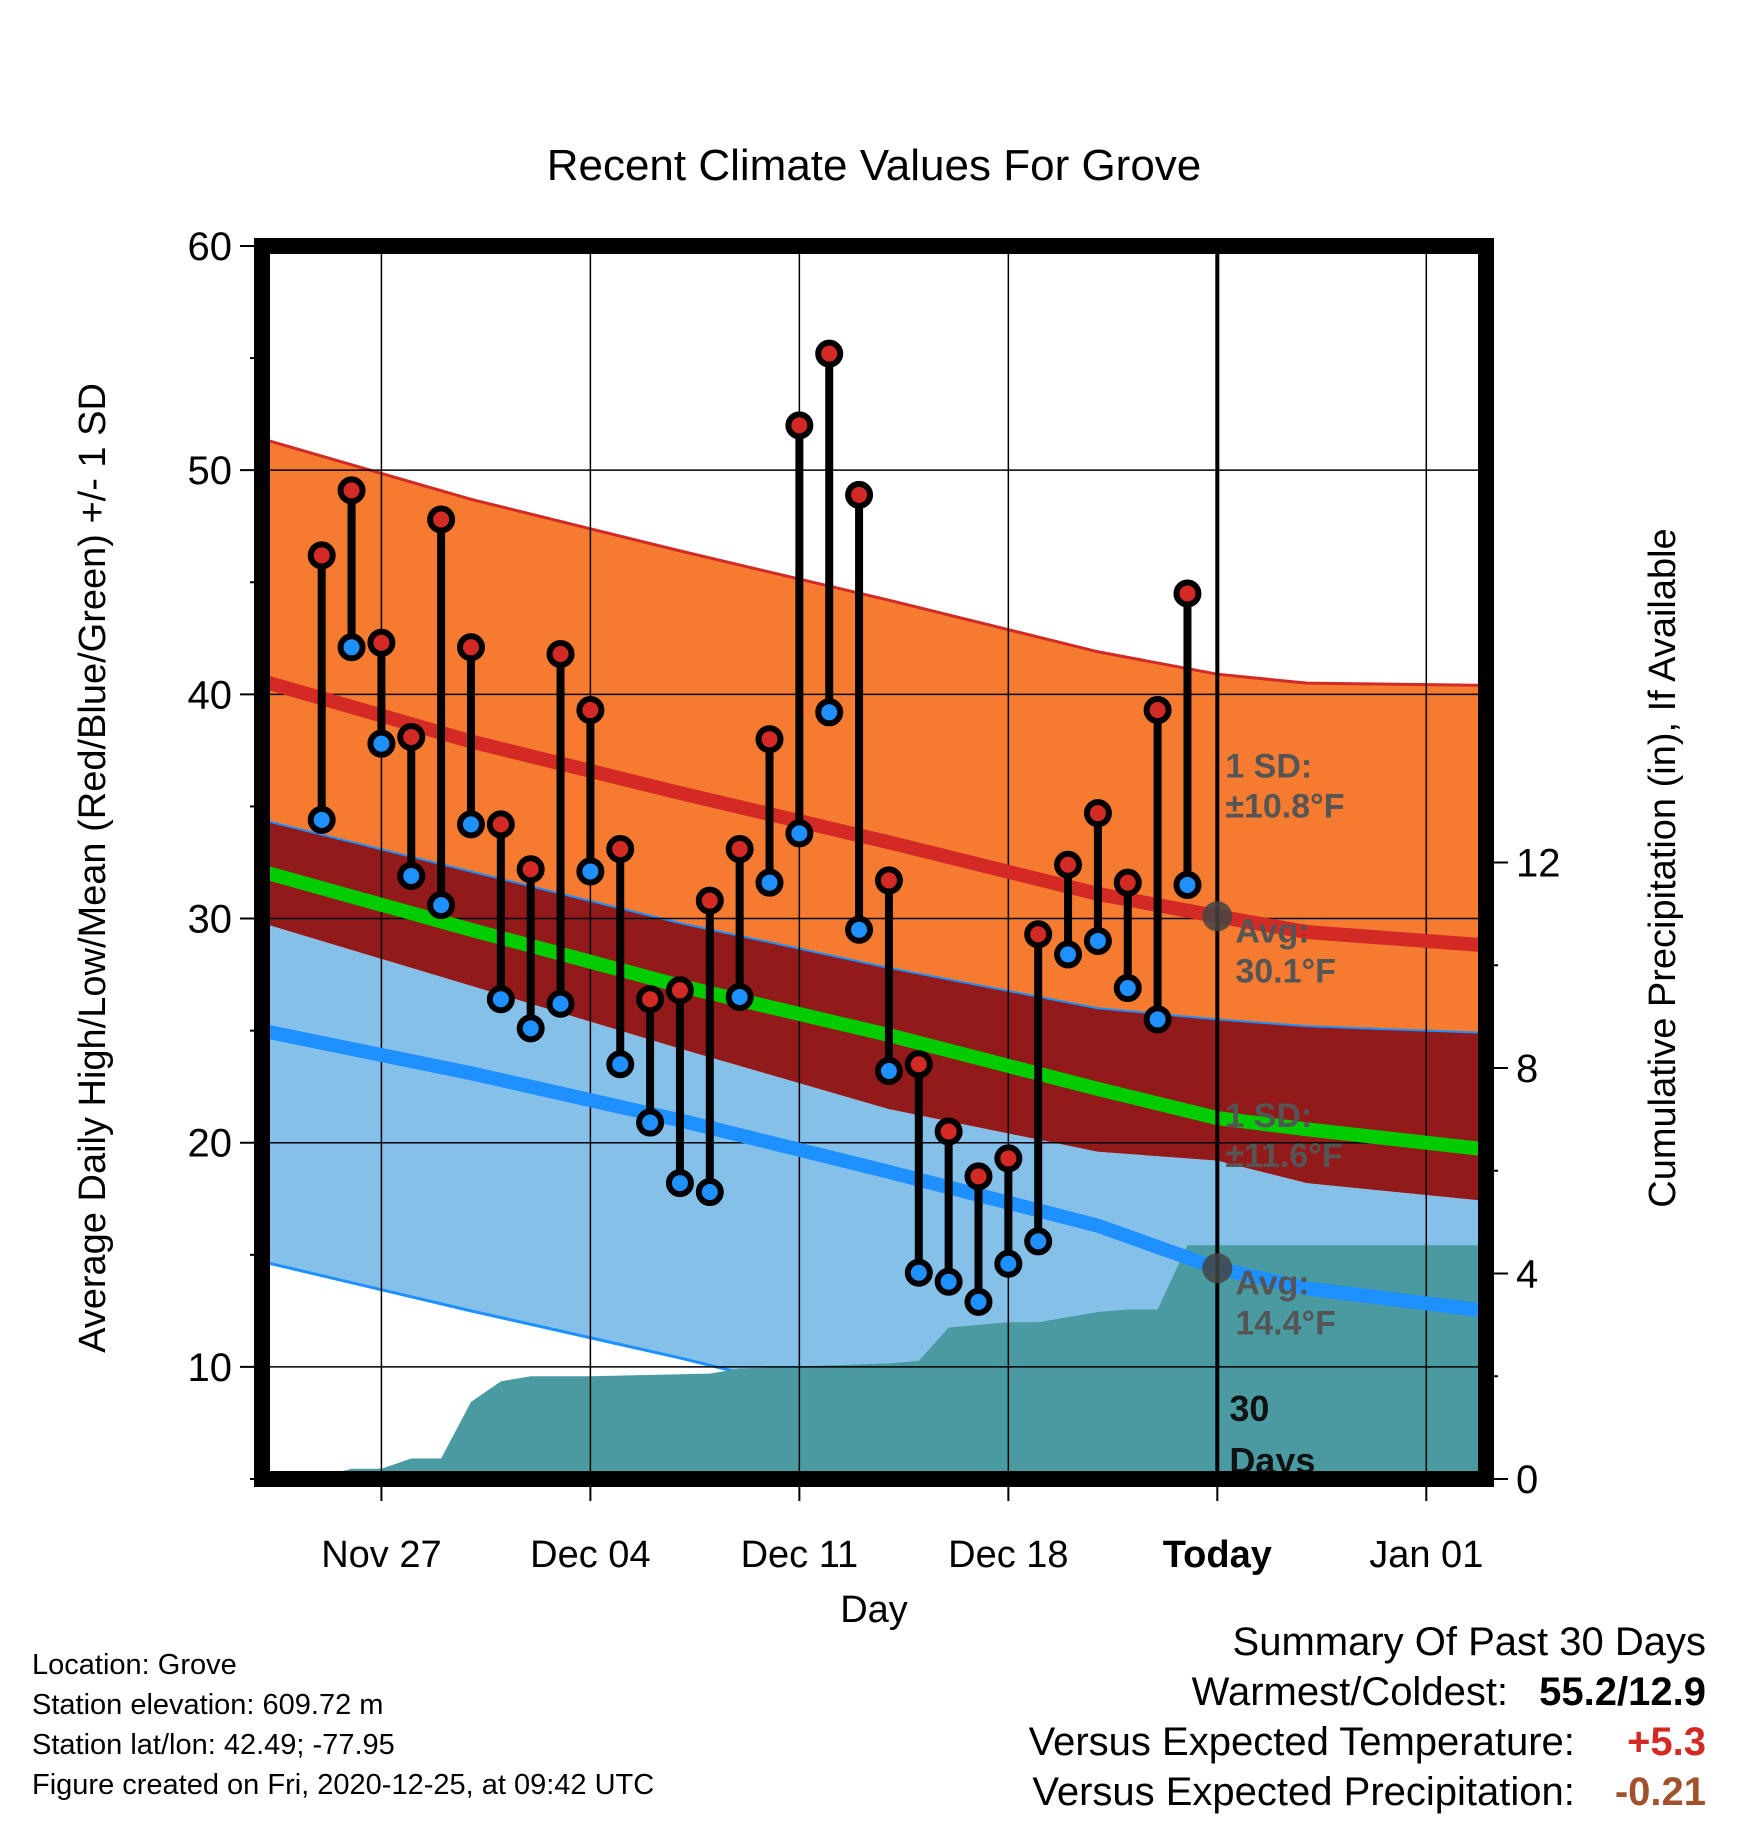  I want to click on y2-tick-label: 4, so click(1527, 1275).